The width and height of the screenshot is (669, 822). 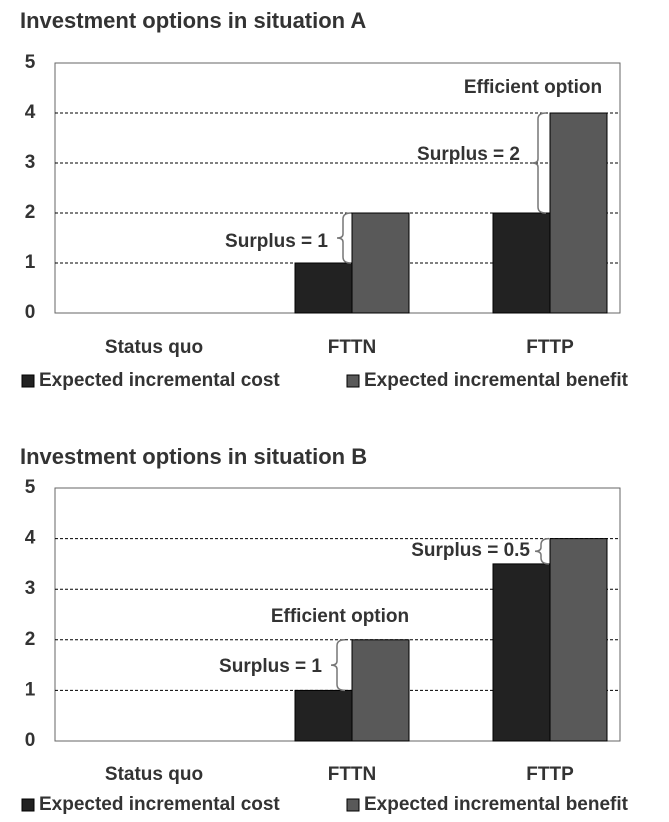 What do you see at coordinates (193, 456) in the screenshot?
I see `chart-title: Investment options in situation B` at bounding box center [193, 456].